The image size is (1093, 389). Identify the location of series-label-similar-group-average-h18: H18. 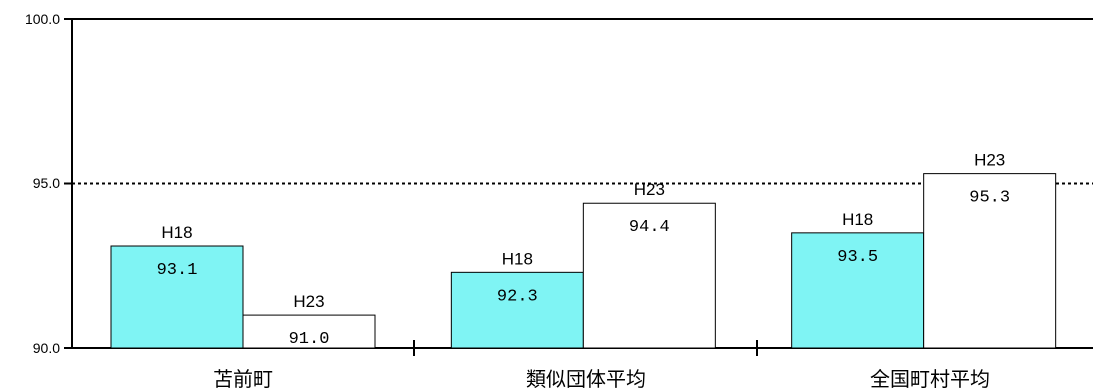
(517, 258).